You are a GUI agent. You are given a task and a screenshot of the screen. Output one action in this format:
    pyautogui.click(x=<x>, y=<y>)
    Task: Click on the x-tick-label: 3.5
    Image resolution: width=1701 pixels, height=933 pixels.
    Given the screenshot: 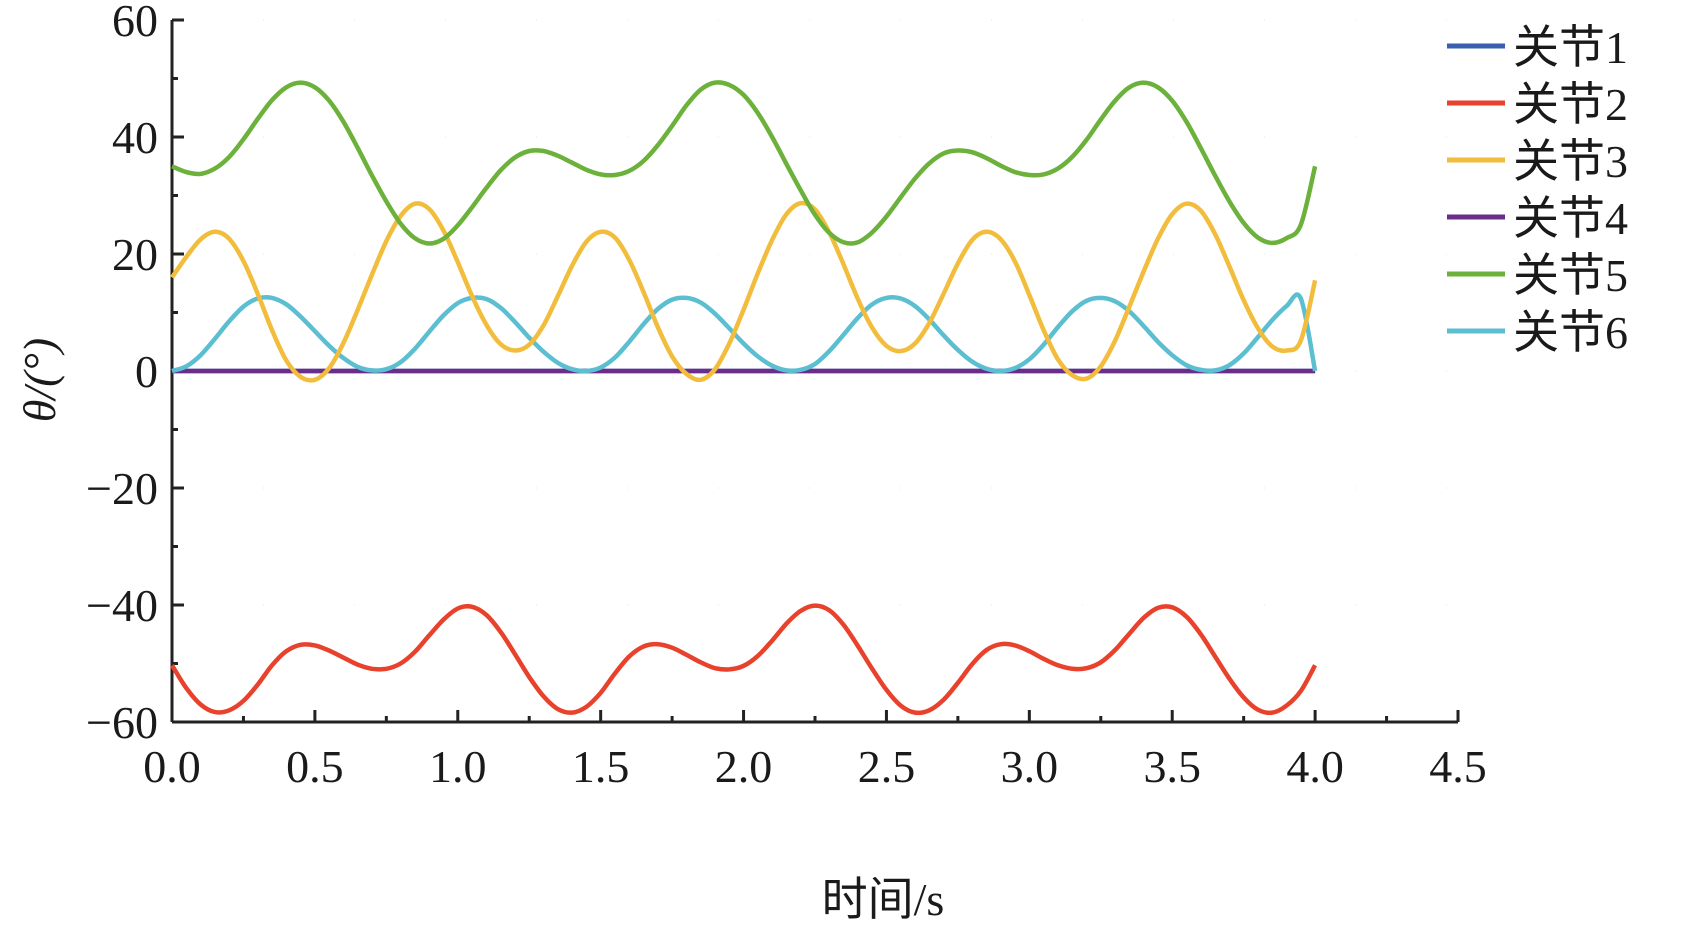 What is the action you would take?
    pyautogui.click(x=1172, y=766)
    